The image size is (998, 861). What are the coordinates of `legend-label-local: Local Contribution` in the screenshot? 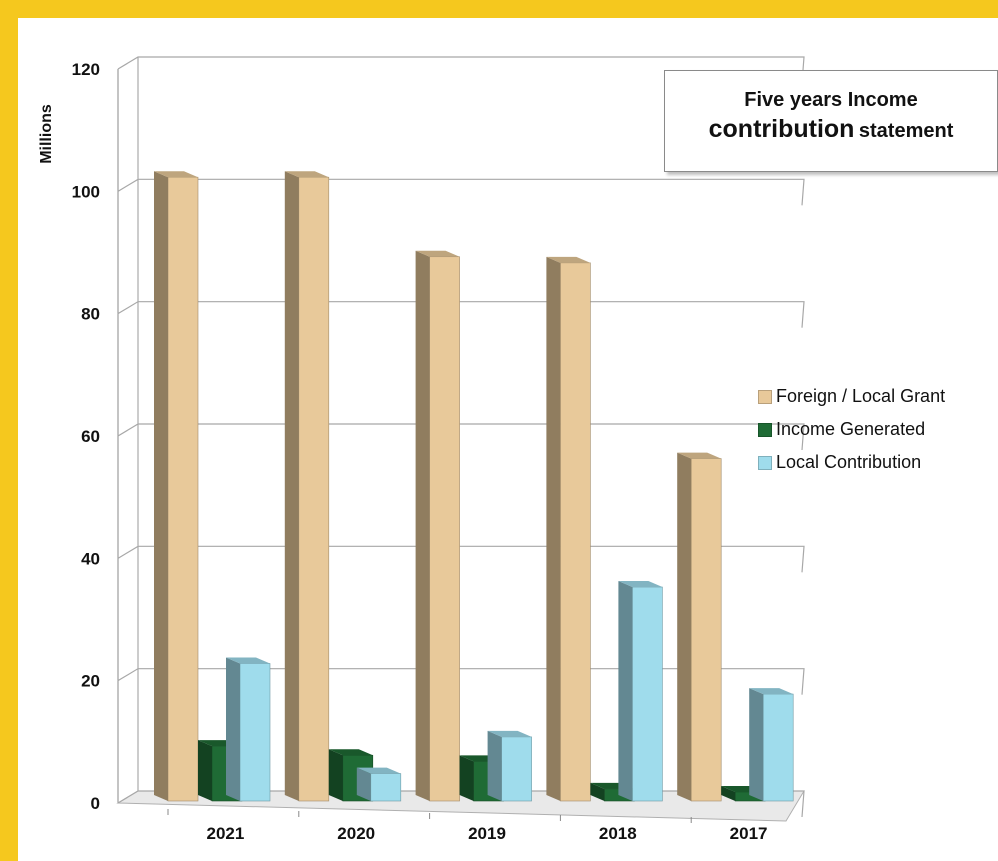 It's located at (849, 462).